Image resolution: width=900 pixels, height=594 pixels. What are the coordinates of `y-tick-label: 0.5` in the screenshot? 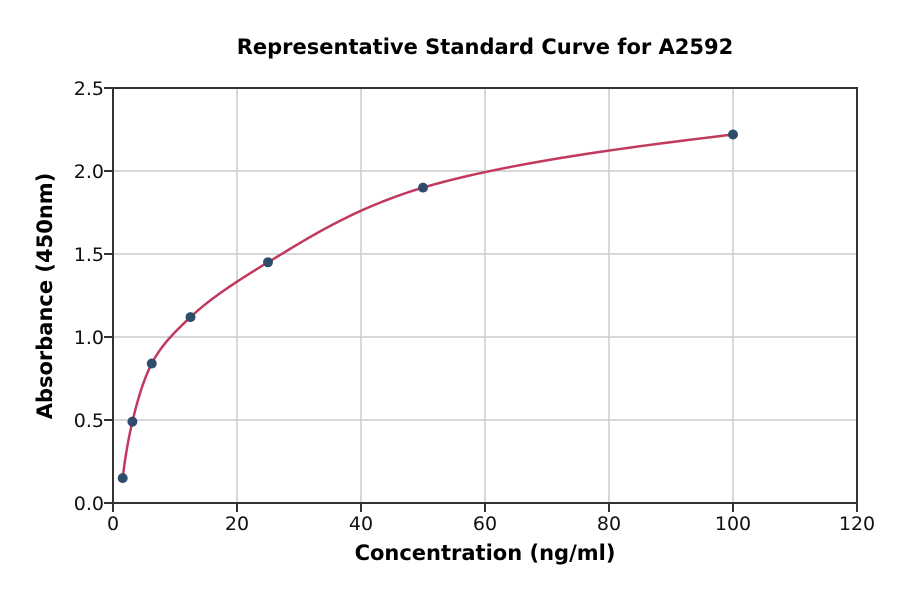 It's located at (89, 421).